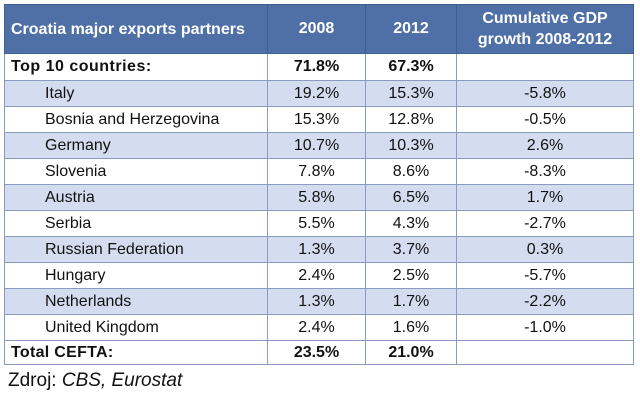 Image resolution: width=640 pixels, height=402 pixels. What do you see at coordinates (136, 352) in the screenshot?
I see `total-label: Total CEFTA:` at bounding box center [136, 352].